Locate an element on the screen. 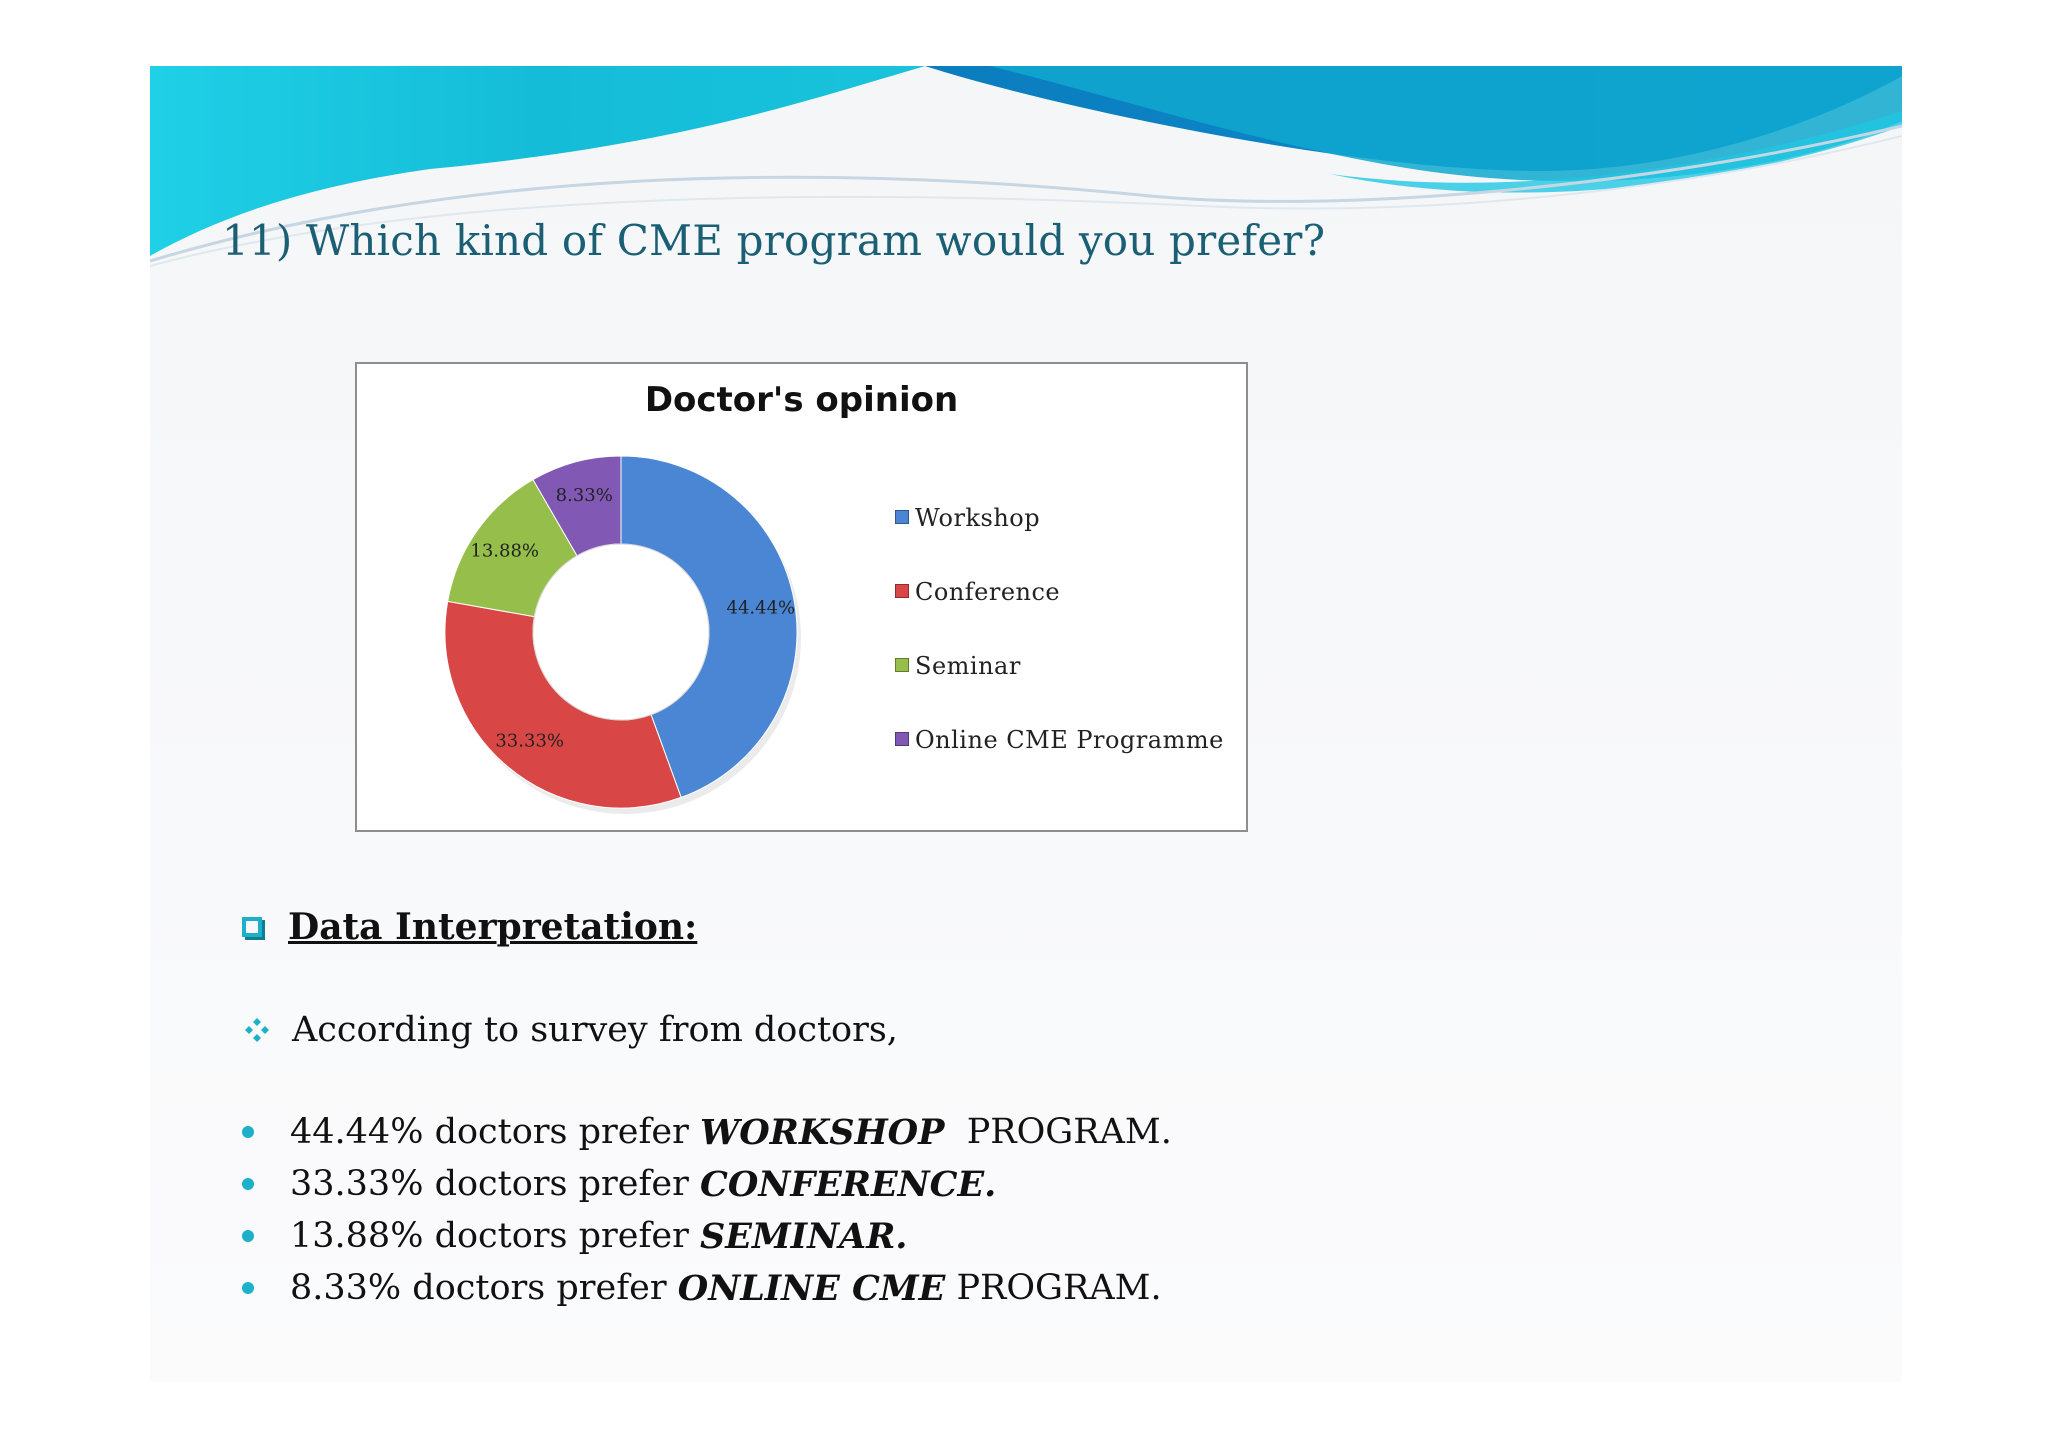 Image resolution: width=2048 pixels, height=1447 pixels. list-item: 13.88% doctors prefer SEMINAR. is located at coordinates (707, 1236).